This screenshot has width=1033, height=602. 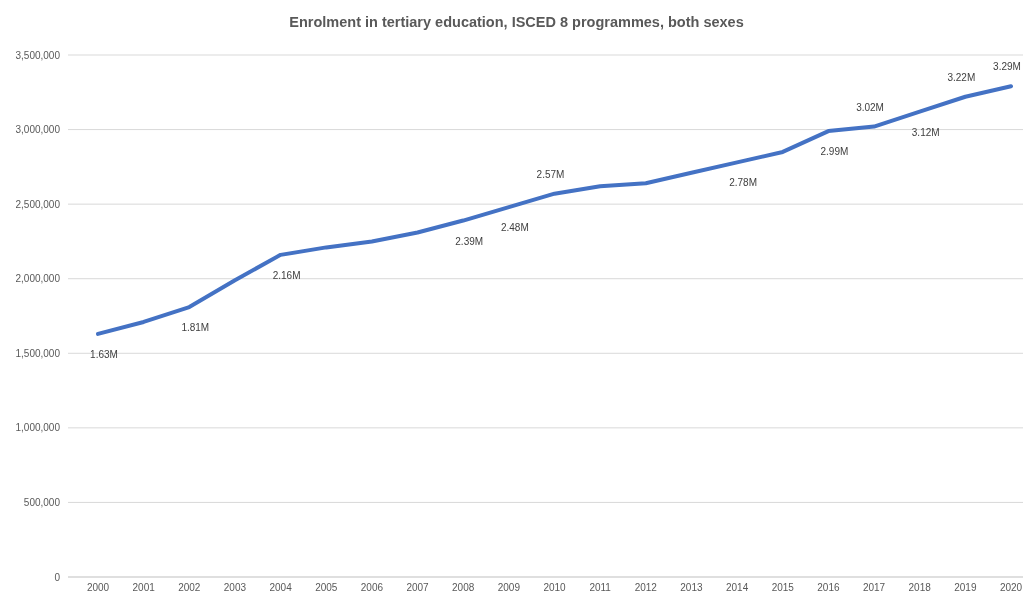 What do you see at coordinates (372, 587) in the screenshot?
I see `x-tick-label: 2006` at bounding box center [372, 587].